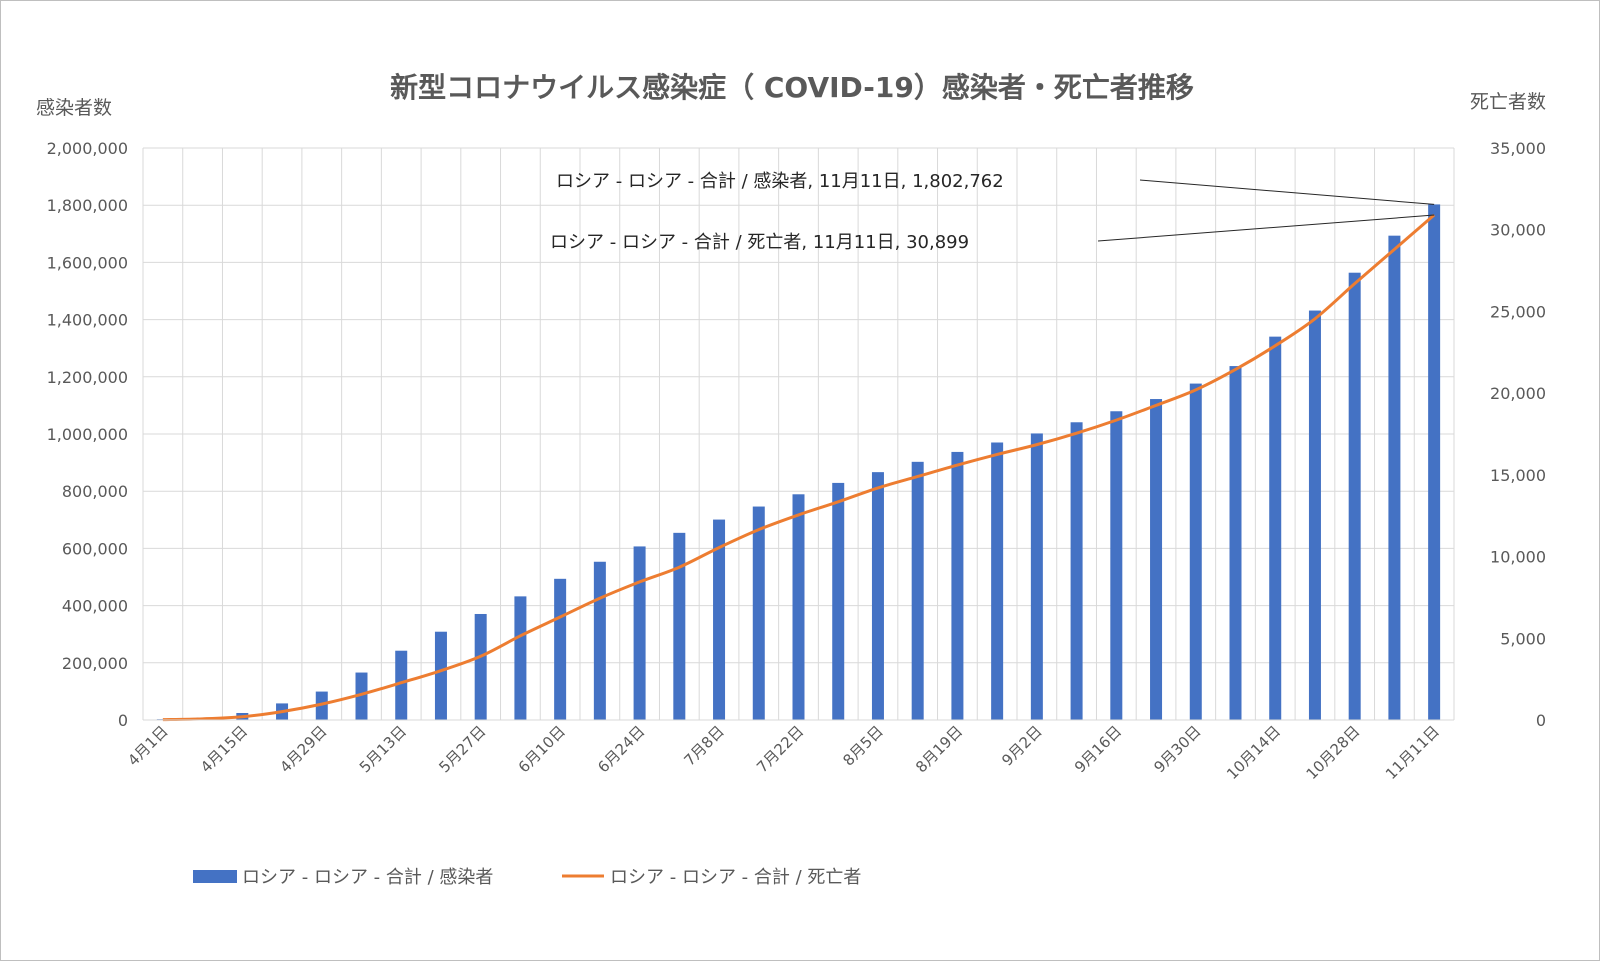 This screenshot has width=1600, height=961. Describe the element at coordinates (1253, 752) in the screenshot. I see `x-tick-label: 10月14日` at that location.